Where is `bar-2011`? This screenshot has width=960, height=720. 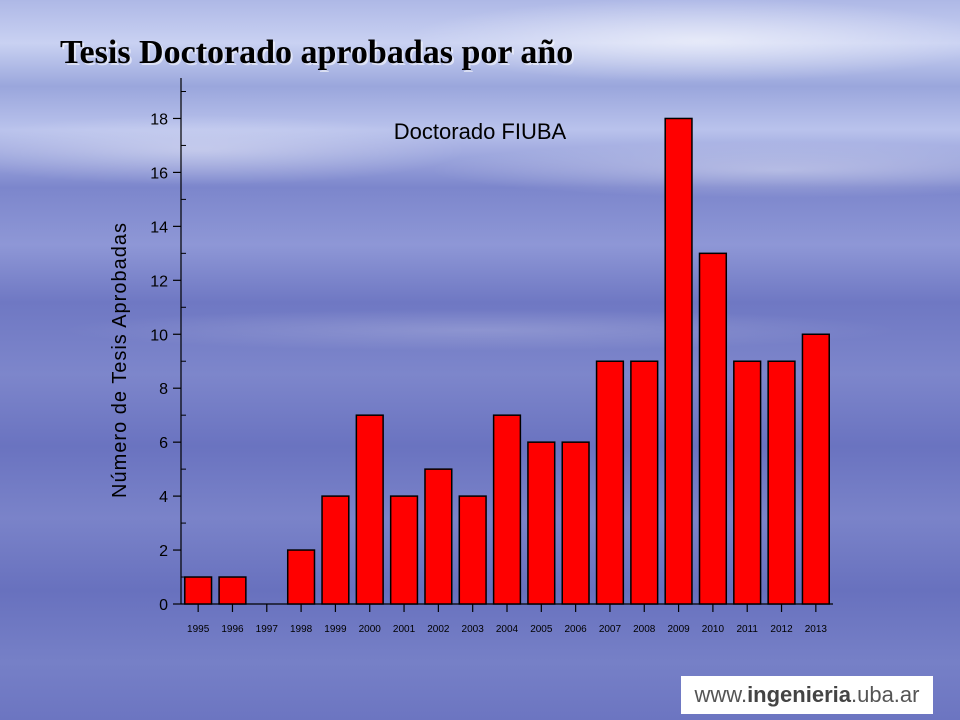
bar-2011 is located at coordinates (747, 482).